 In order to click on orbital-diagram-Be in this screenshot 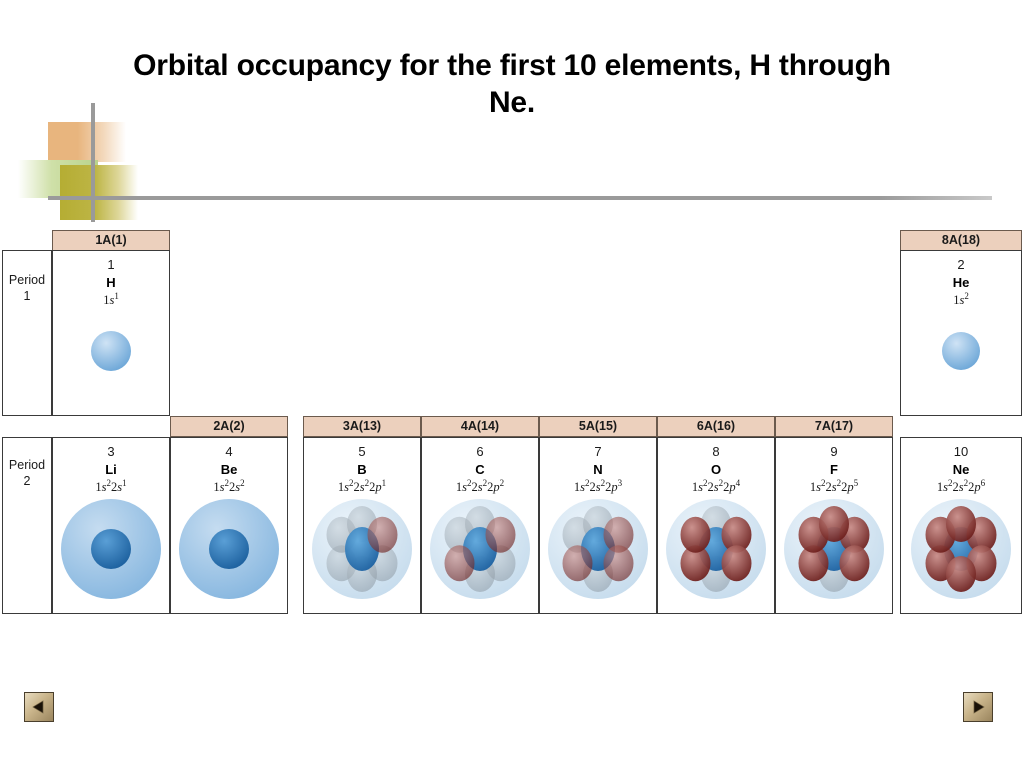, I will do `click(229, 553)`.